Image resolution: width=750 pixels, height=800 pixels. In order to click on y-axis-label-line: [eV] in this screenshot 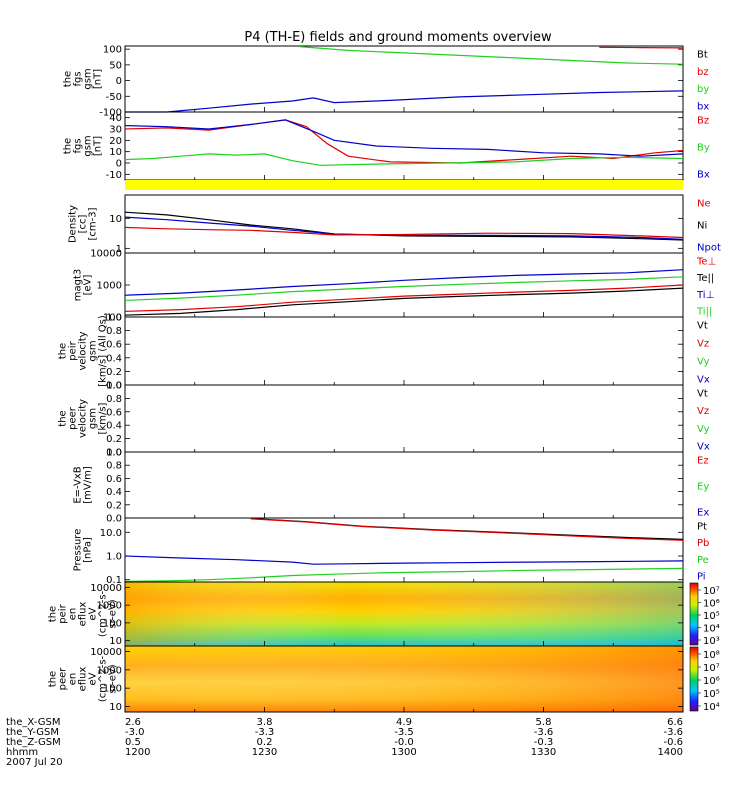, I will do `click(88, 285)`.